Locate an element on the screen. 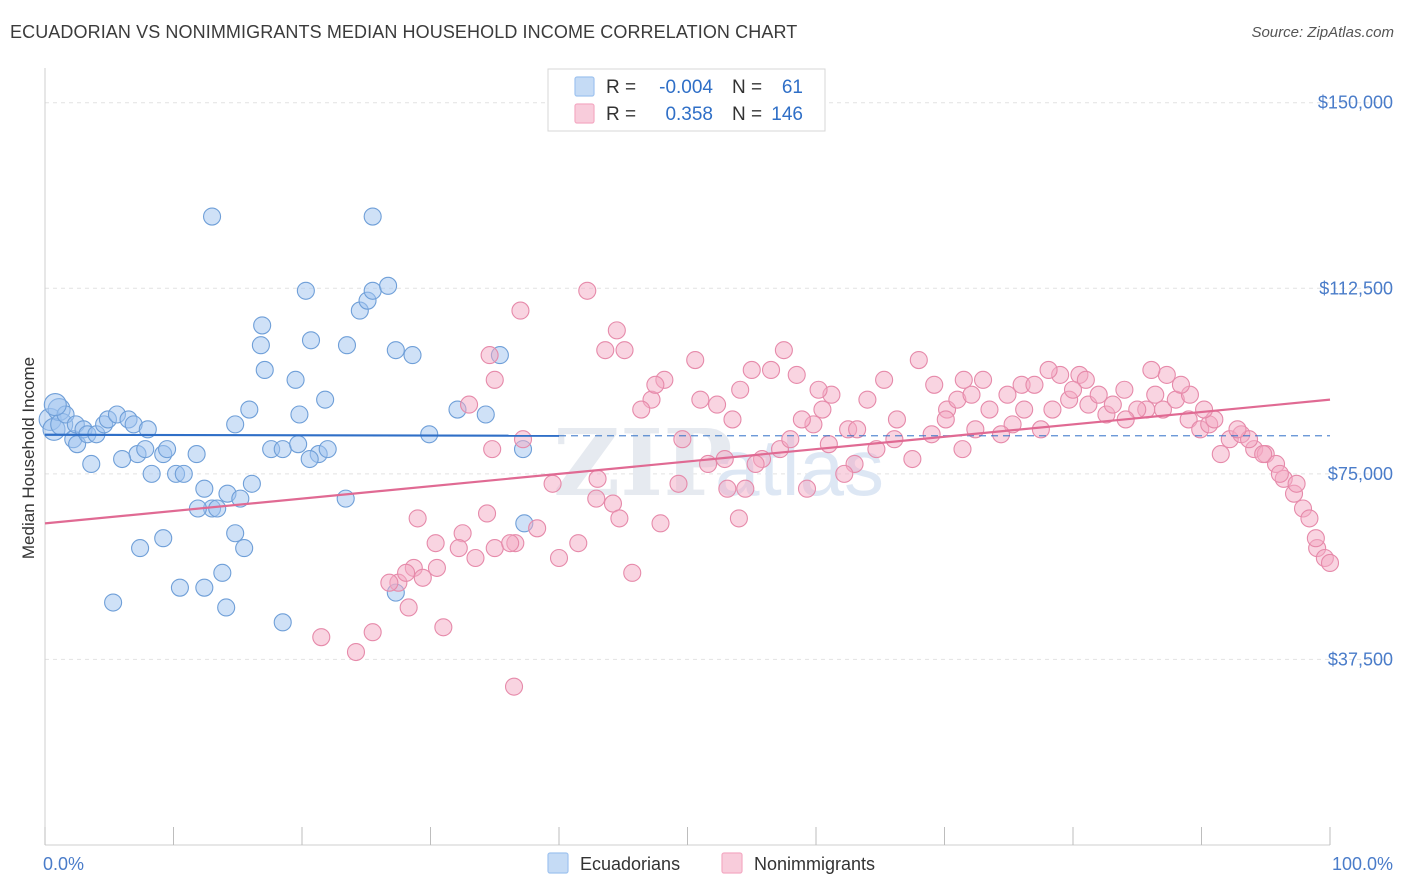  legend-r-label-1: R = is located at coordinates (621, 114).